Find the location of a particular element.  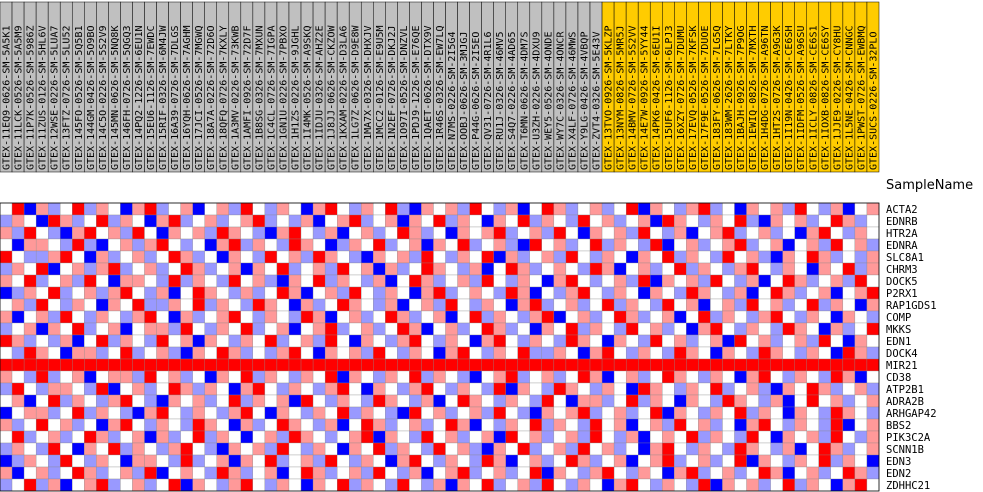

column-label: GTEX-1N2EF-0726-SM-DKJ2J is located at coordinates (392, 98).